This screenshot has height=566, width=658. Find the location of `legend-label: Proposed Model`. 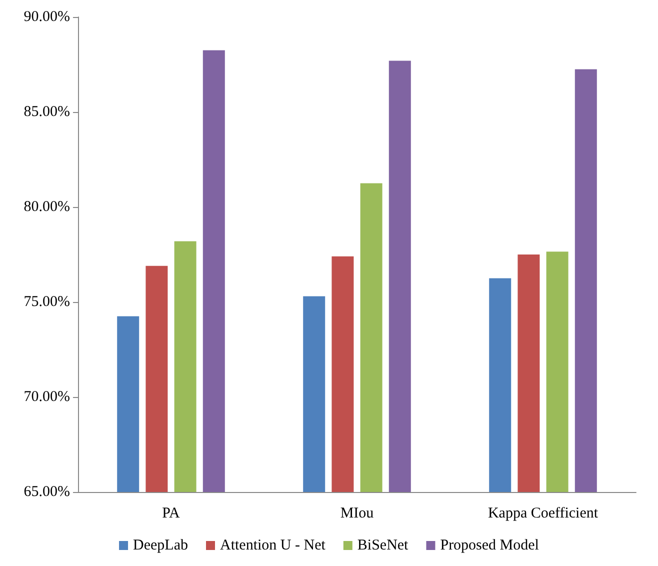

legend-label: Proposed Model is located at coordinates (489, 546).